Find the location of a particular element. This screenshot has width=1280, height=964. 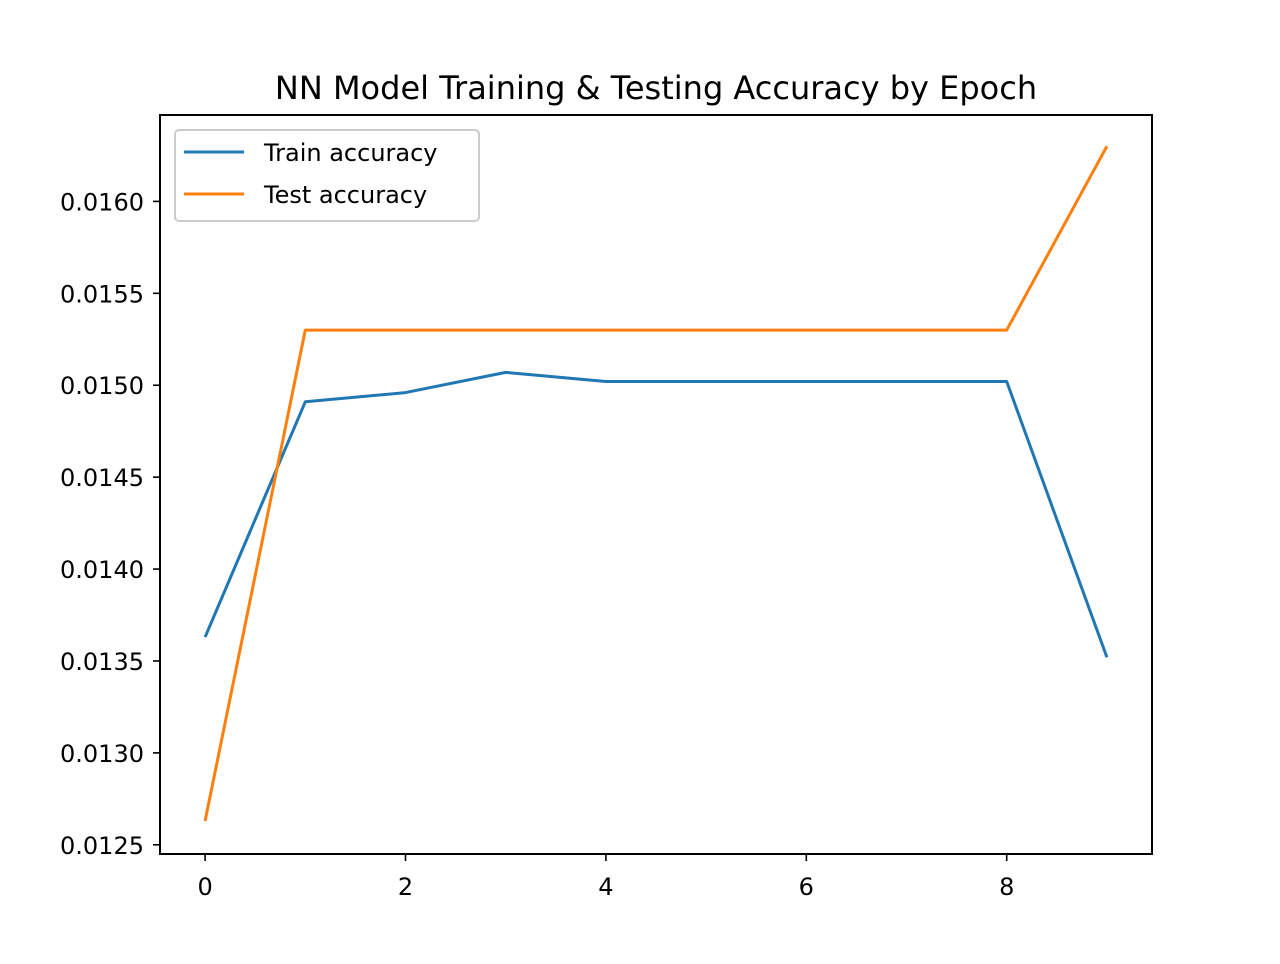

y-tick-label: 0.0145 is located at coordinates (102, 478).